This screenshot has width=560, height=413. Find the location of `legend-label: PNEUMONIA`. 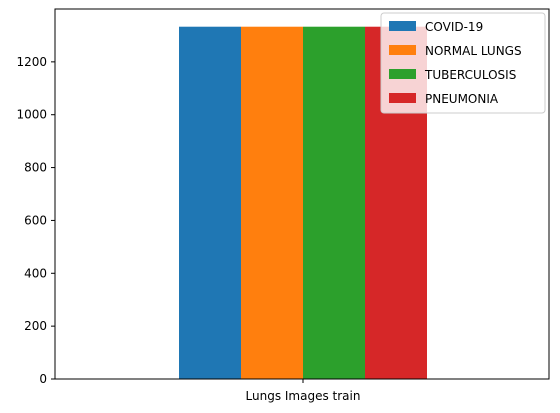

legend-label: PNEUMONIA is located at coordinates (462, 99).